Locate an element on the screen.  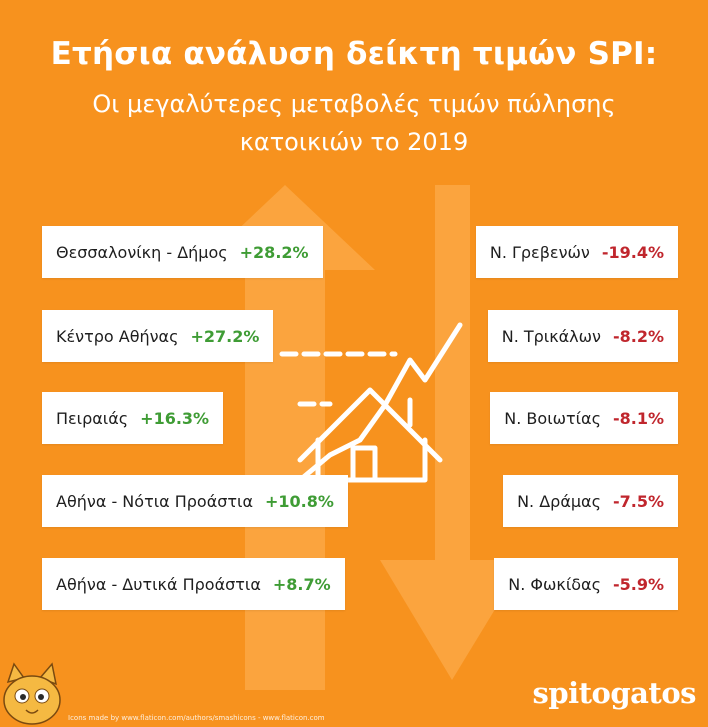
decrease-card: Ν. Φωκίδας -5.9% is located at coordinates (586, 584).